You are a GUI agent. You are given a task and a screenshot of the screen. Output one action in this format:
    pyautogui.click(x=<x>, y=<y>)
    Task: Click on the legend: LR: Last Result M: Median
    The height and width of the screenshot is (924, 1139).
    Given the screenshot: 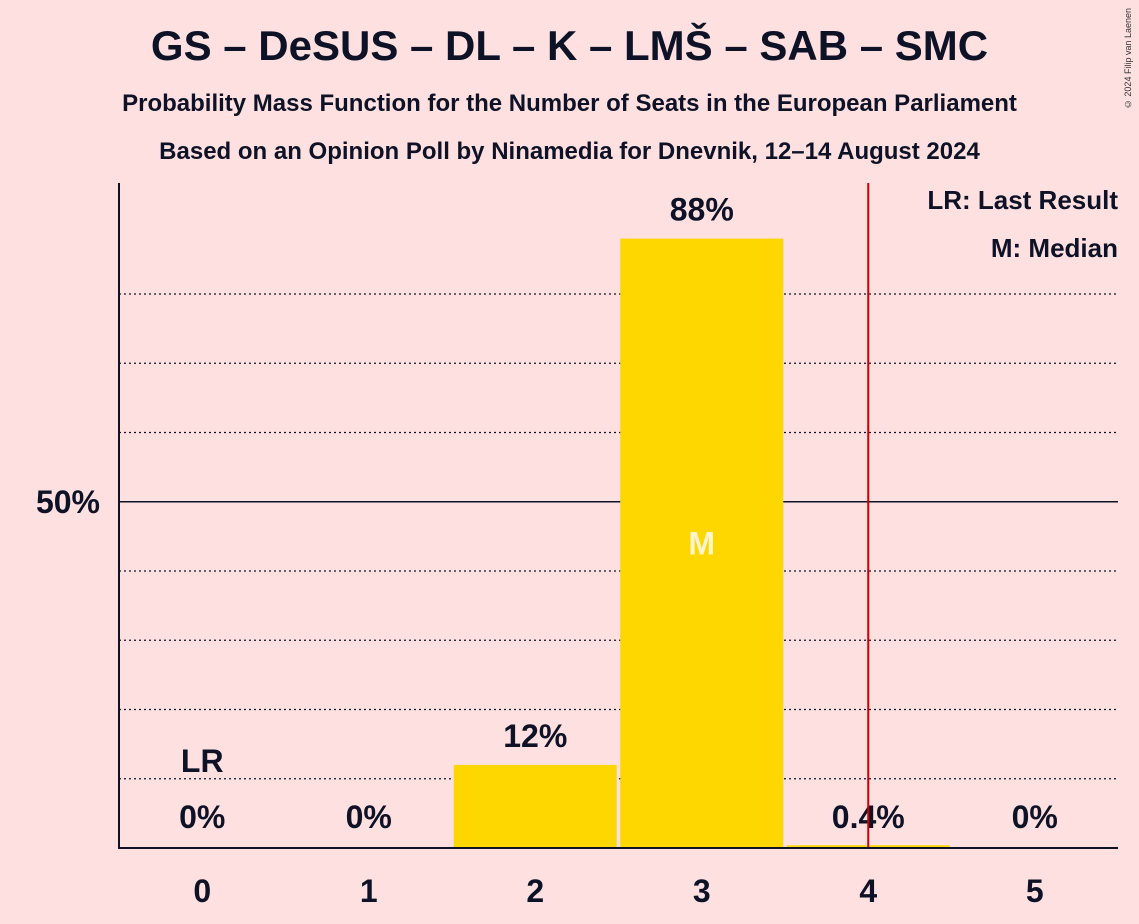 What is the action you would take?
    pyautogui.click(x=1022, y=224)
    